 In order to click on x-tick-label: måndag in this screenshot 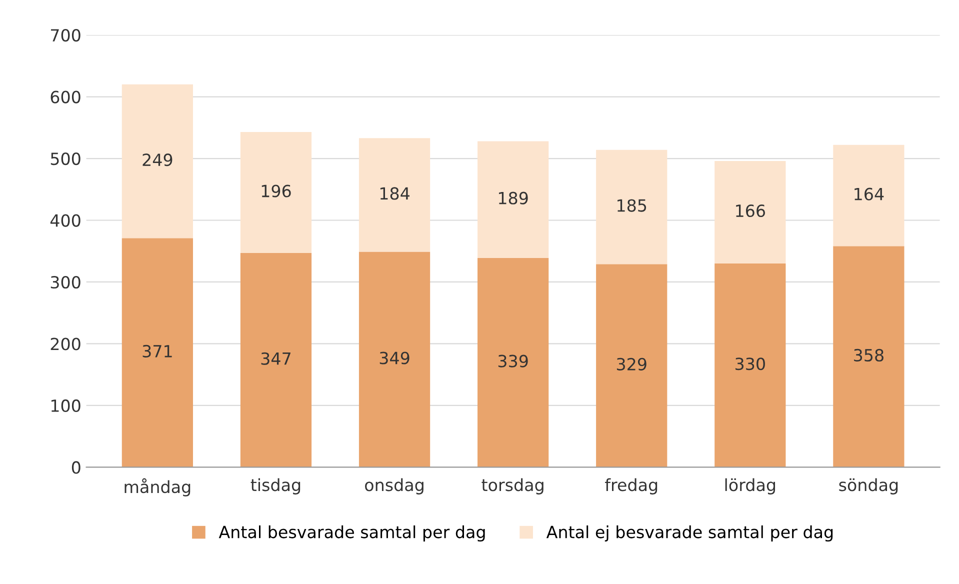, I will do `click(157, 487)`.